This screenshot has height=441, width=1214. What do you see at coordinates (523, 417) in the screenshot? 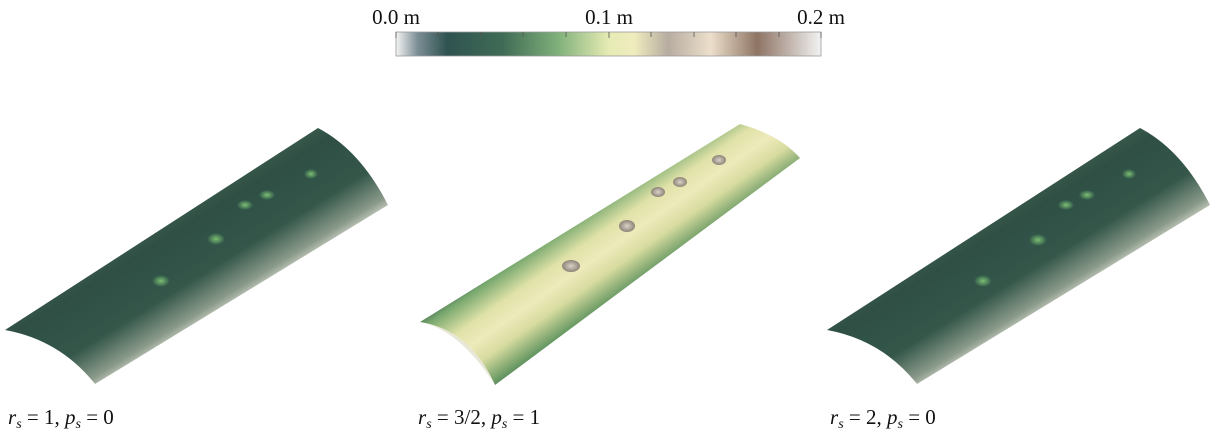
I see `caption-part: = 1` at bounding box center [523, 417].